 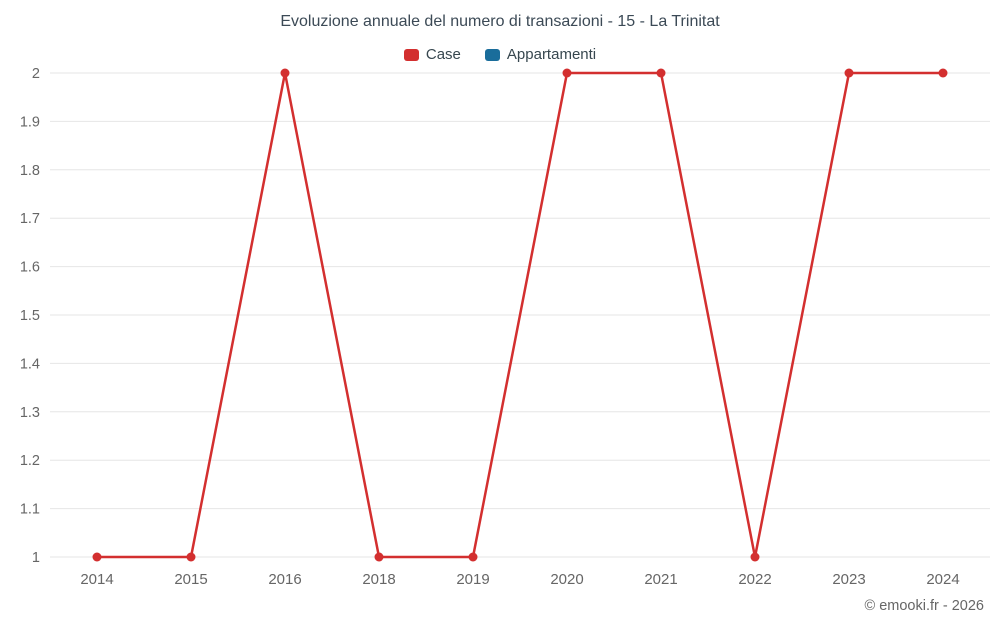 I want to click on legend-label-case: Case, so click(x=443, y=54).